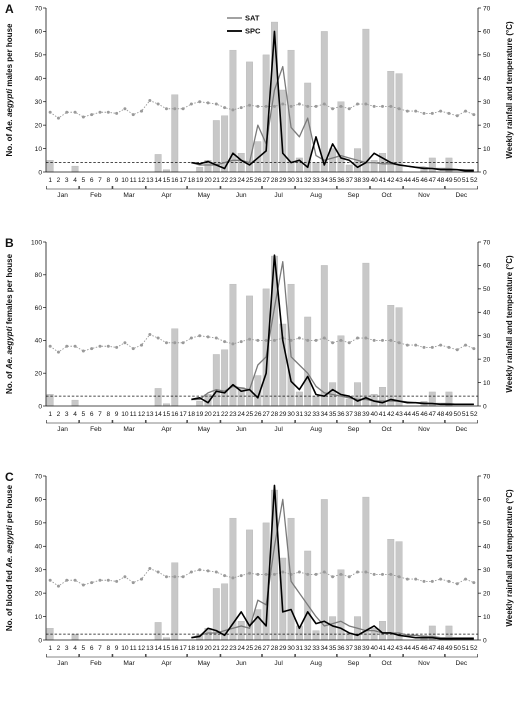  Describe the element at coordinates (166, 663) in the screenshot. I see `month-label: Apr` at that location.